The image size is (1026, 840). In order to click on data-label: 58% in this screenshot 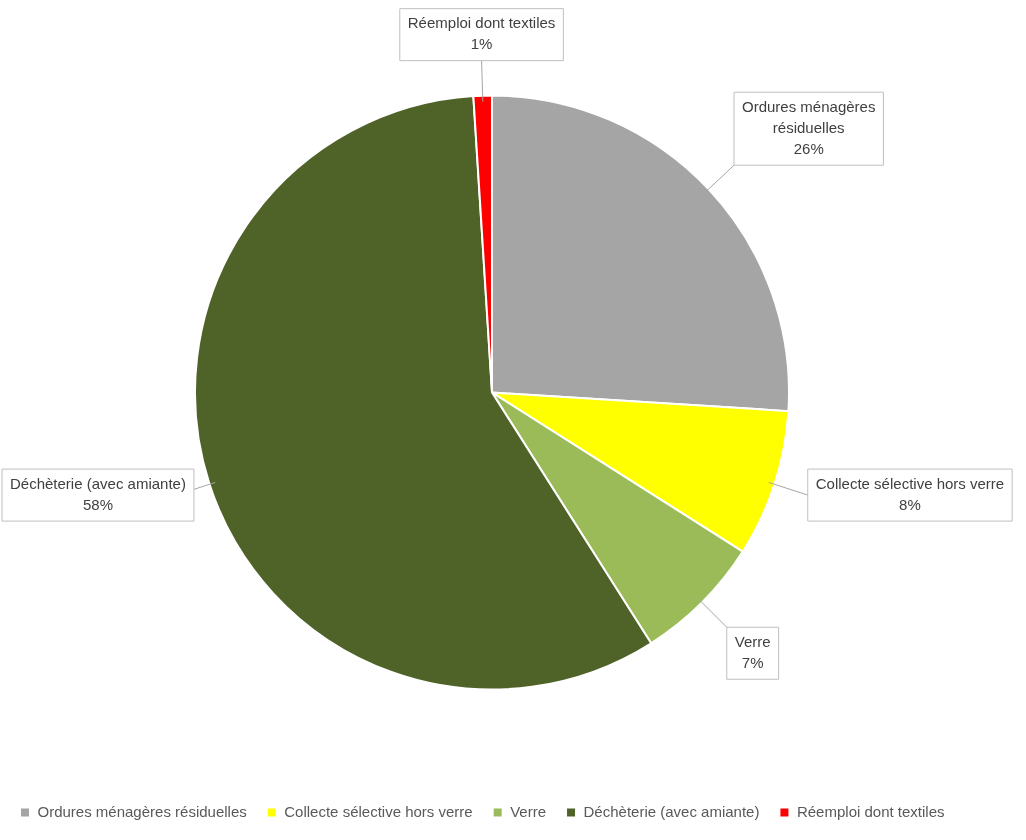, I will do `click(97, 504)`.